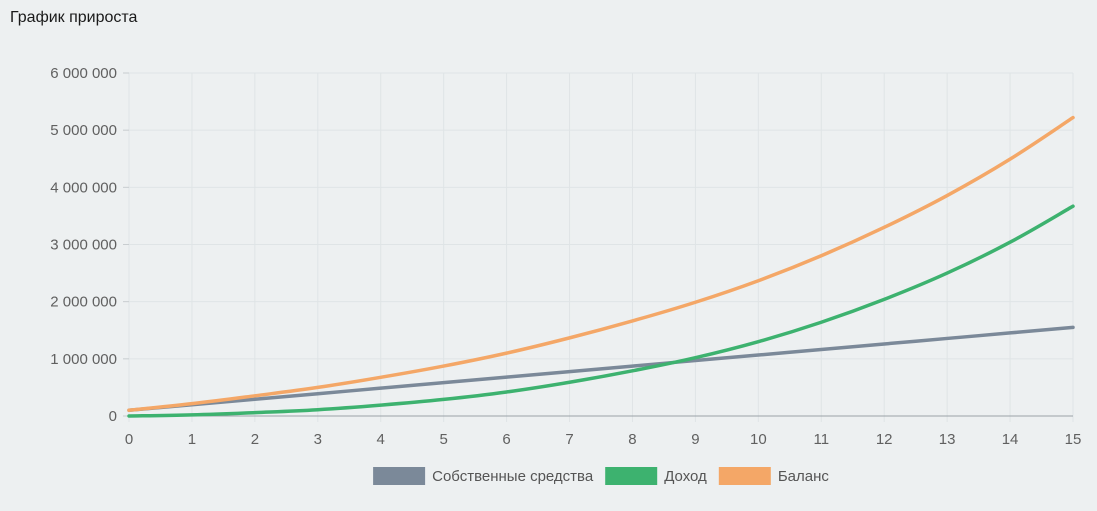  I want to click on x-tick-label: 11, so click(821, 439).